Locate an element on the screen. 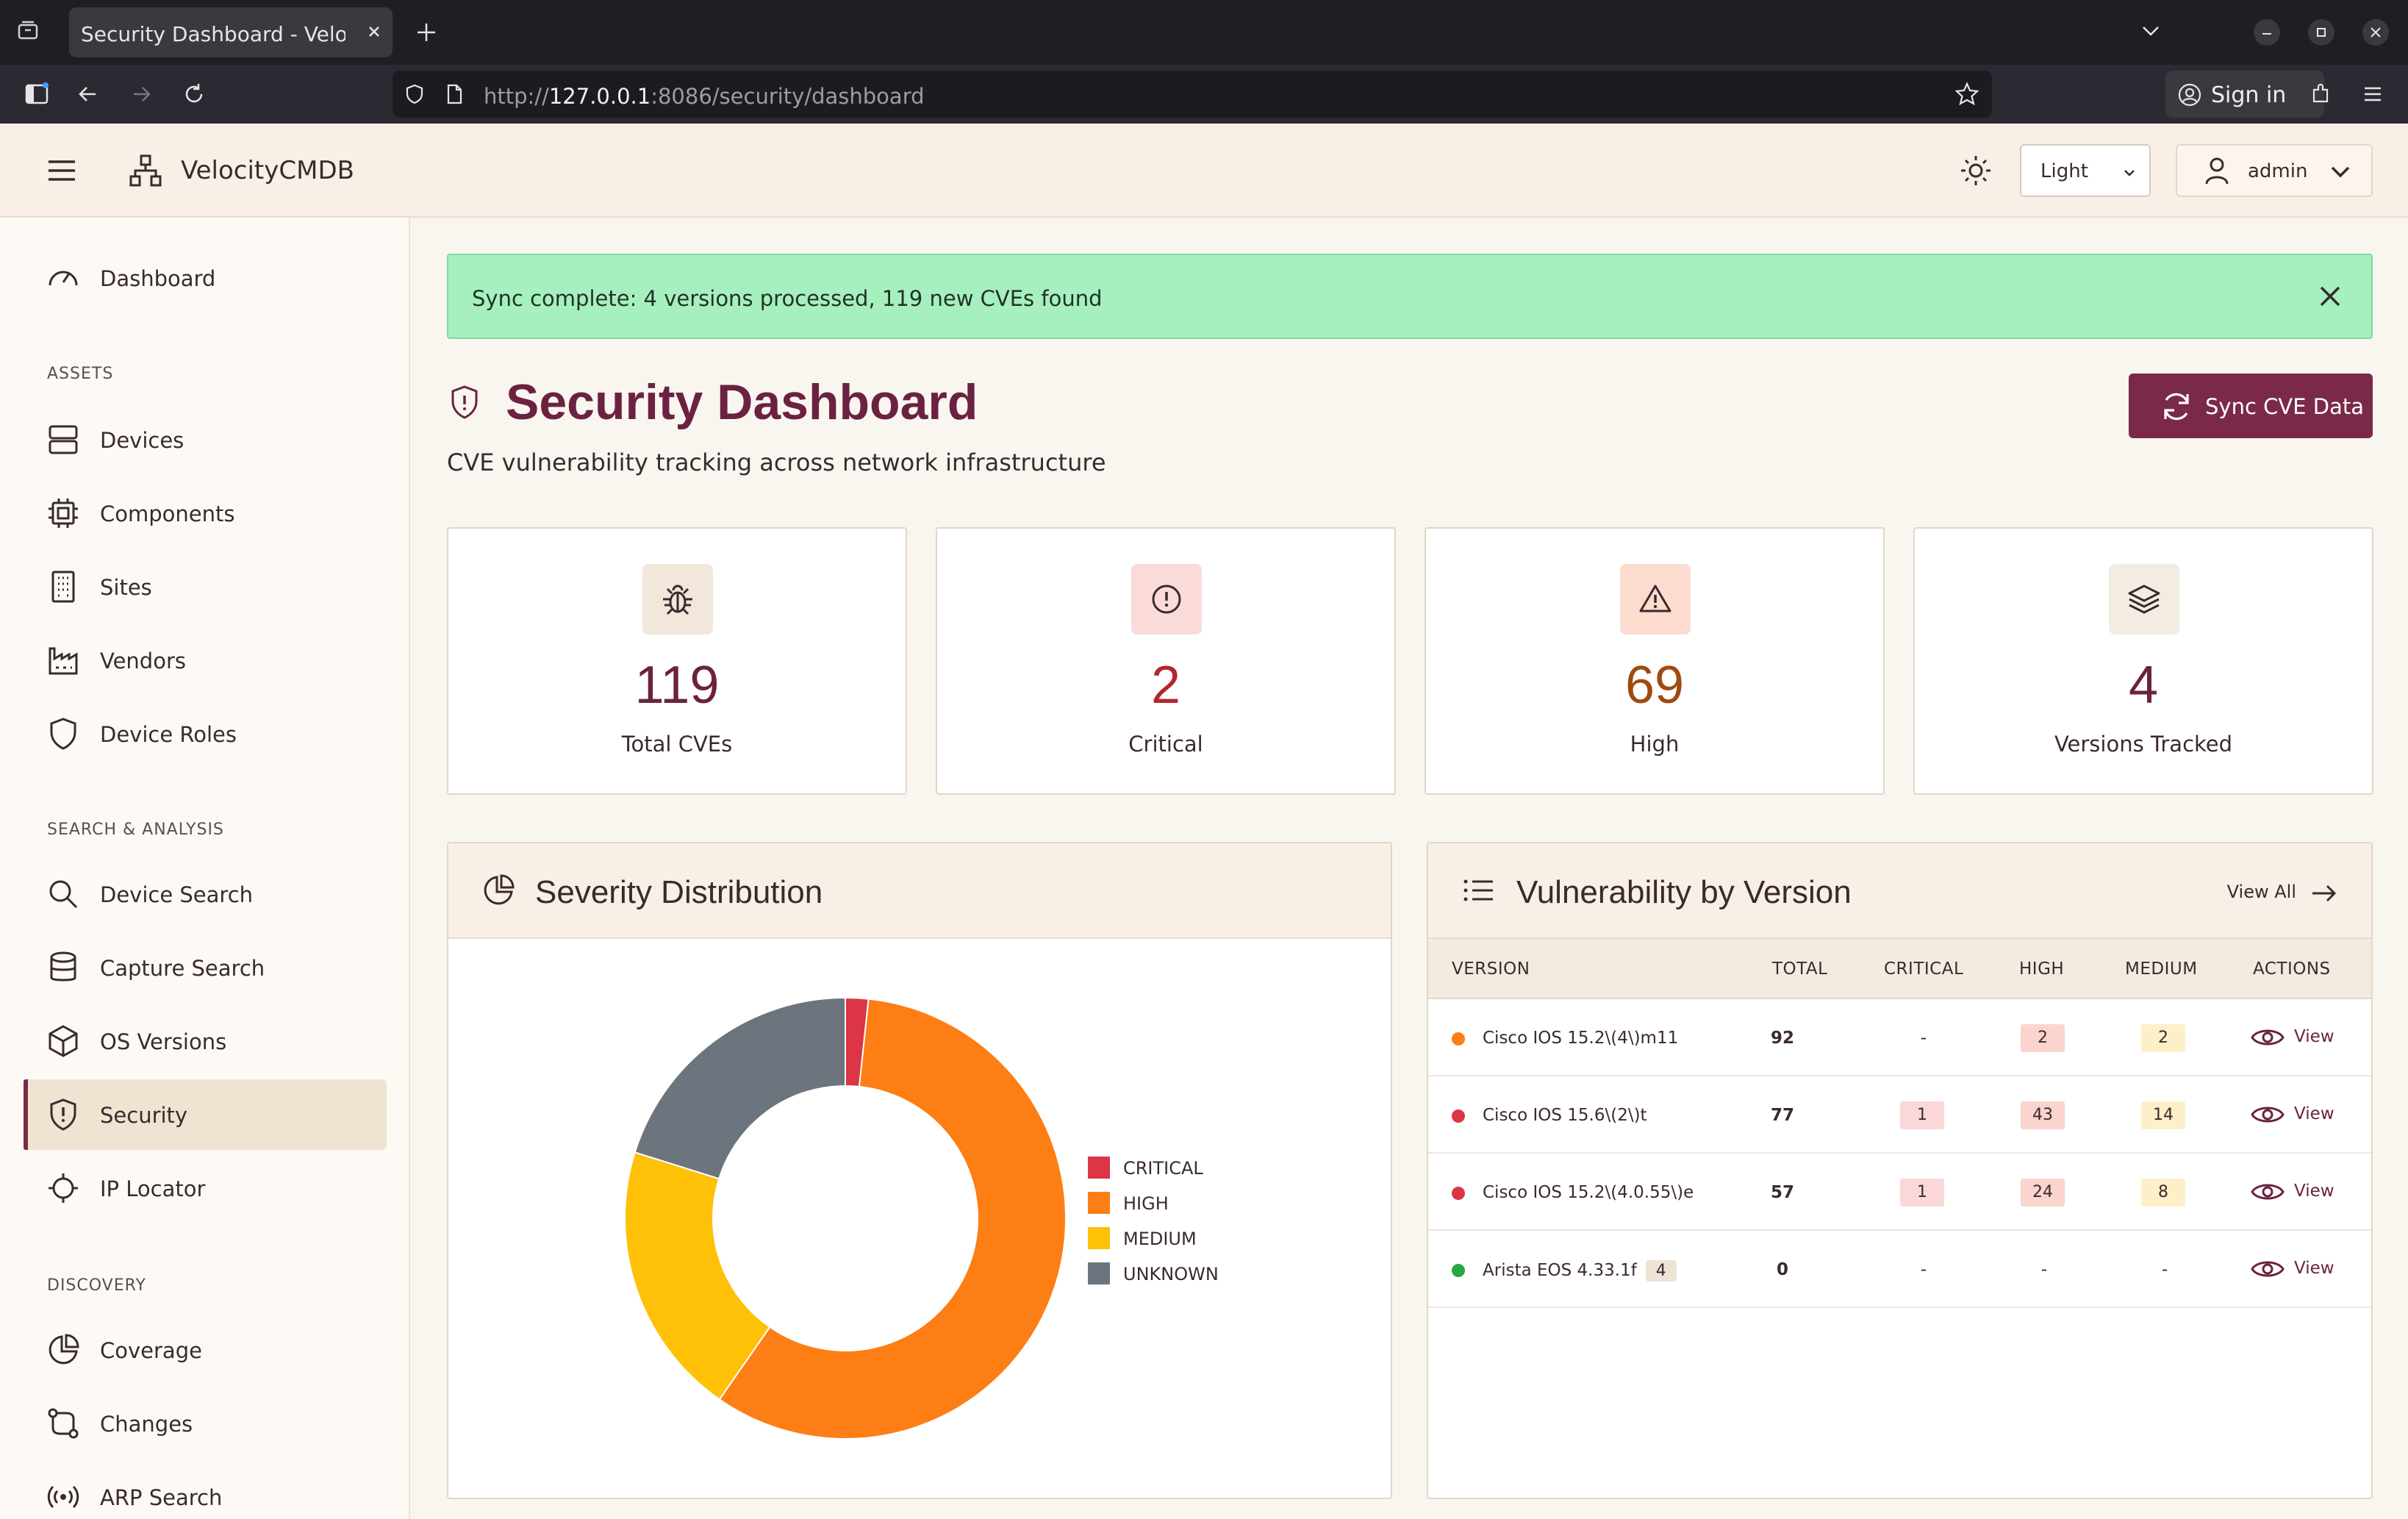 Image resolution: width=2408 pixels, height=1519 pixels. sidebar-item-coverage: Coverage is located at coordinates (205, 1350).